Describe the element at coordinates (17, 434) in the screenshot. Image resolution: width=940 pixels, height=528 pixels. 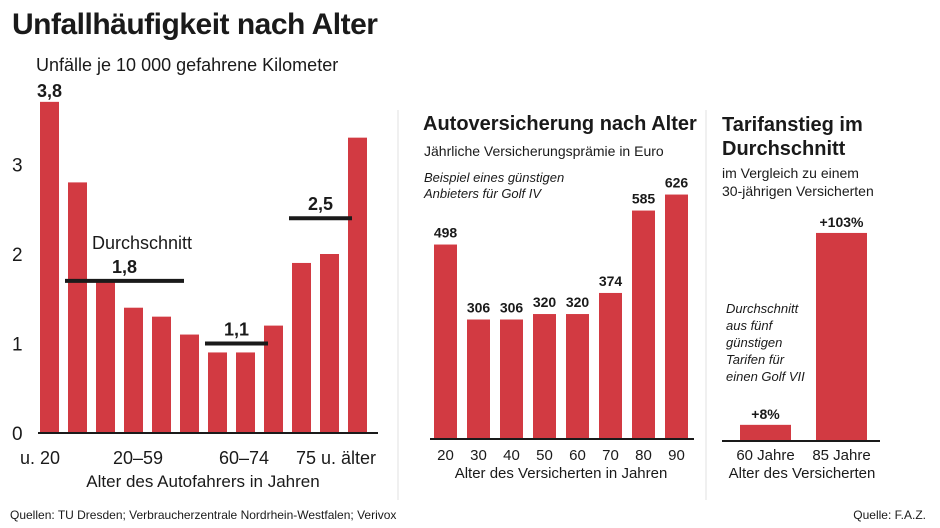
I see `y-tick-label: 0` at that location.